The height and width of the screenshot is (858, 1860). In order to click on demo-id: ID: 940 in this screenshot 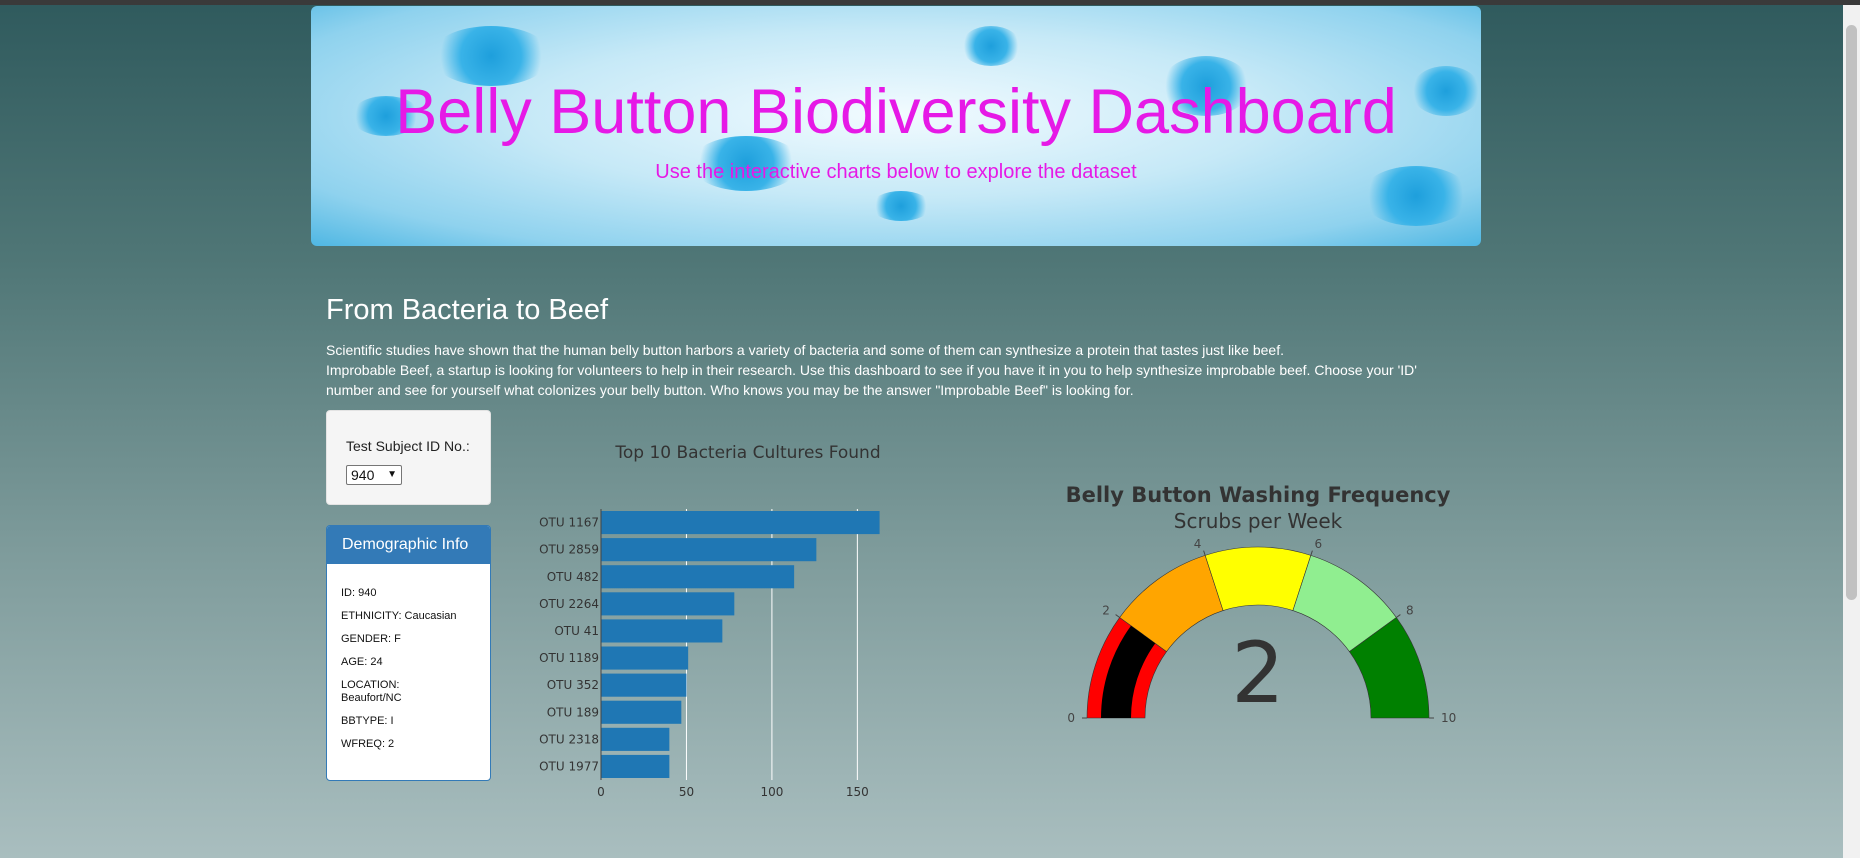, I will do `click(359, 593)`.